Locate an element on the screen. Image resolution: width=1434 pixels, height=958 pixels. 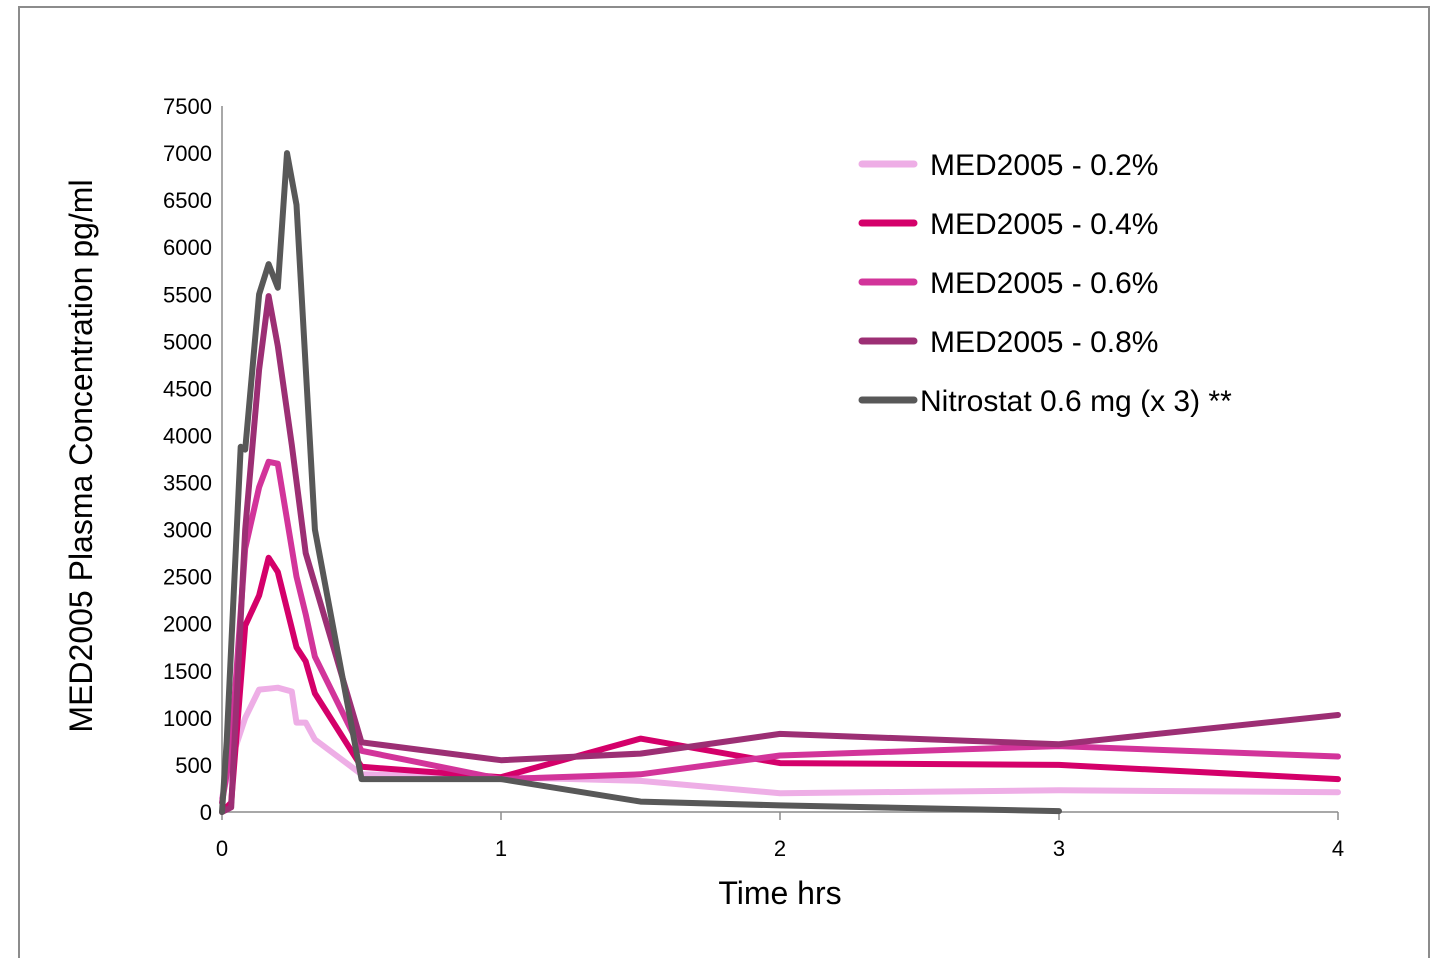
x-tick-label: 3 is located at coordinates (1059, 848).